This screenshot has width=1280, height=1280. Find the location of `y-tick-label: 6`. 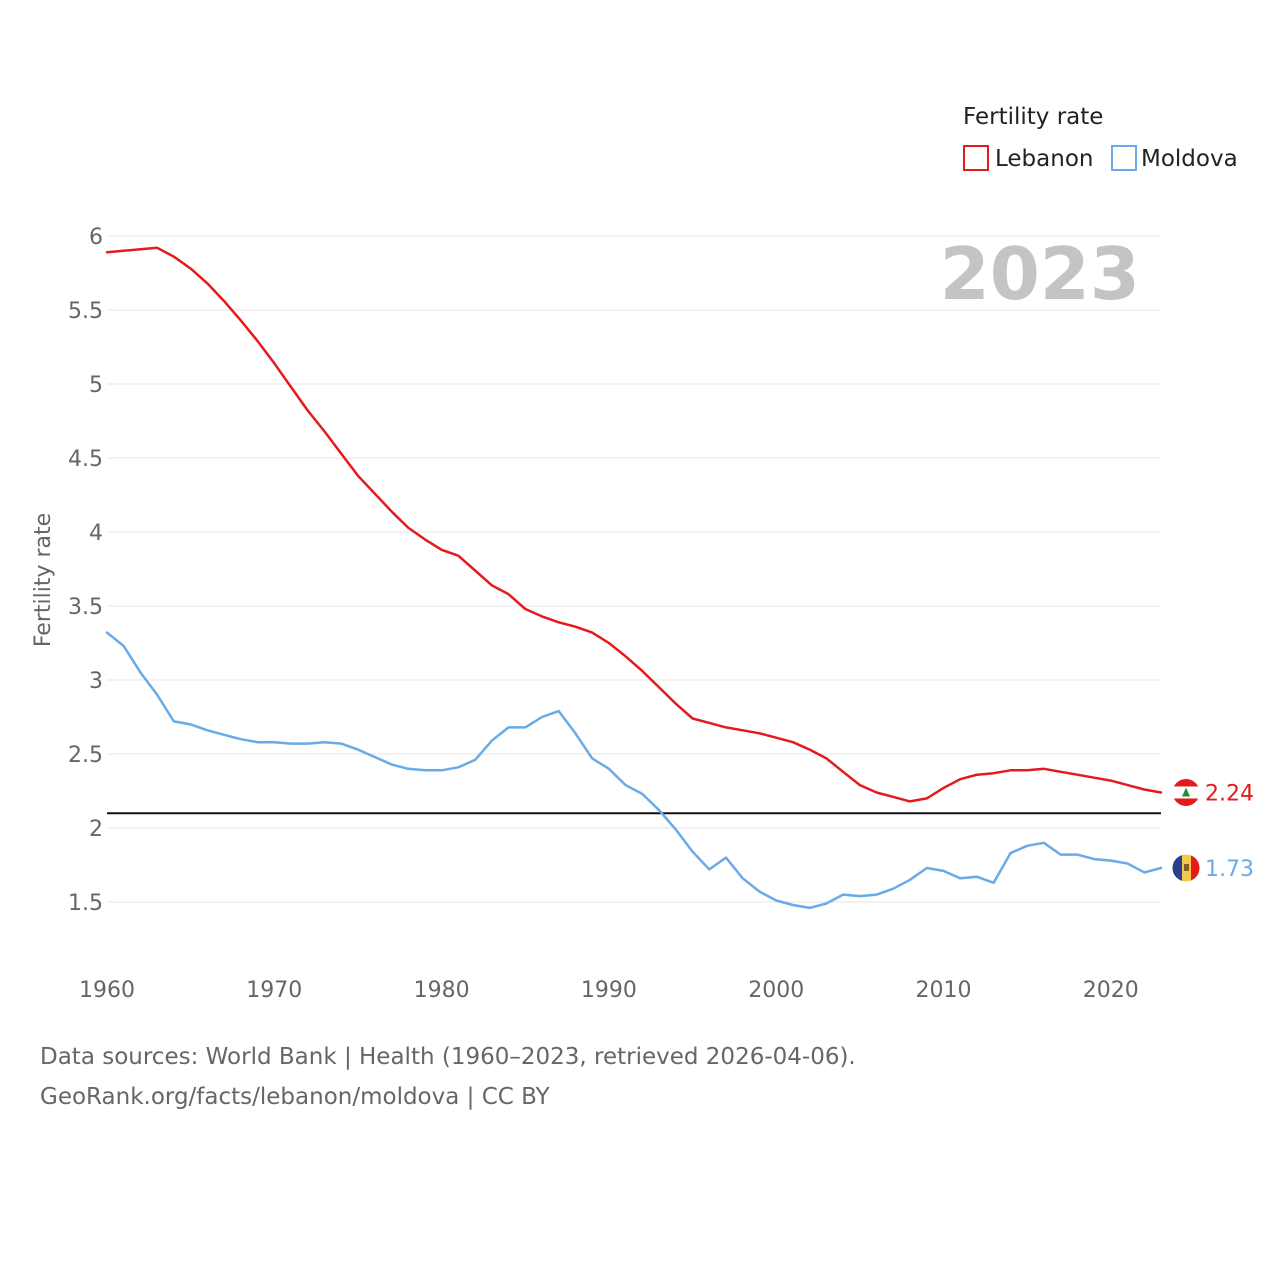

y-tick-label: 6 is located at coordinates (96, 237).